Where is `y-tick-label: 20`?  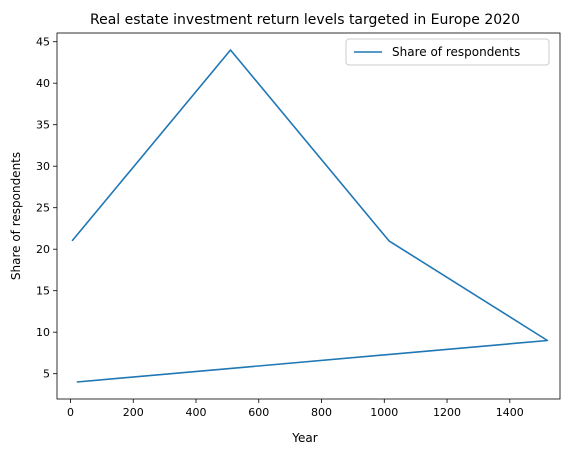
y-tick-label: 20 is located at coordinates (43, 249).